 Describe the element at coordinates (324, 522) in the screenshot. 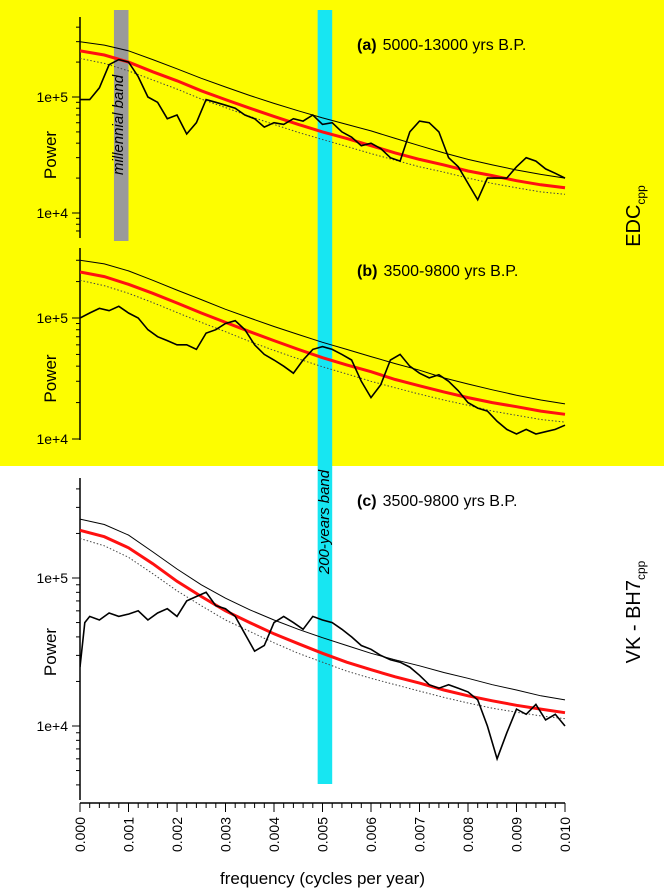

I see `200-years-band-label: 200-years band` at that location.